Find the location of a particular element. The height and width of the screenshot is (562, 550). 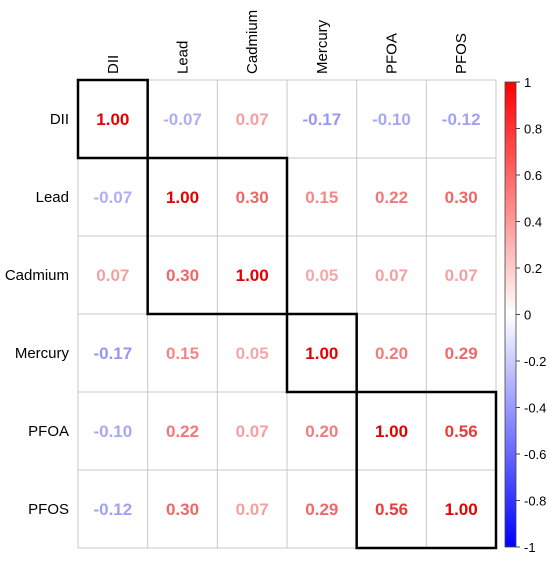

colorbar-tick-label: 0.6 is located at coordinates (533, 175).